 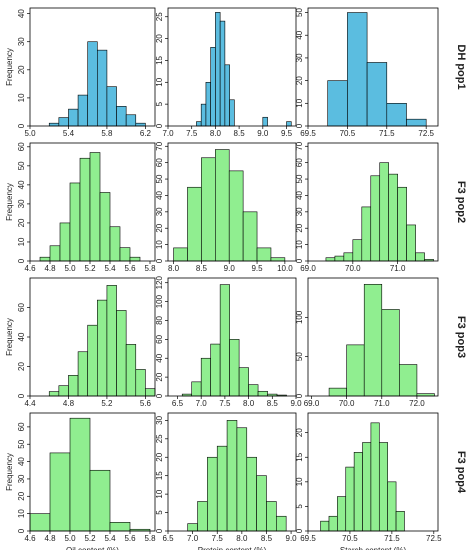 What do you see at coordinates (461, 472) in the screenshot?
I see `row-label: F3 pop4` at bounding box center [461, 472].